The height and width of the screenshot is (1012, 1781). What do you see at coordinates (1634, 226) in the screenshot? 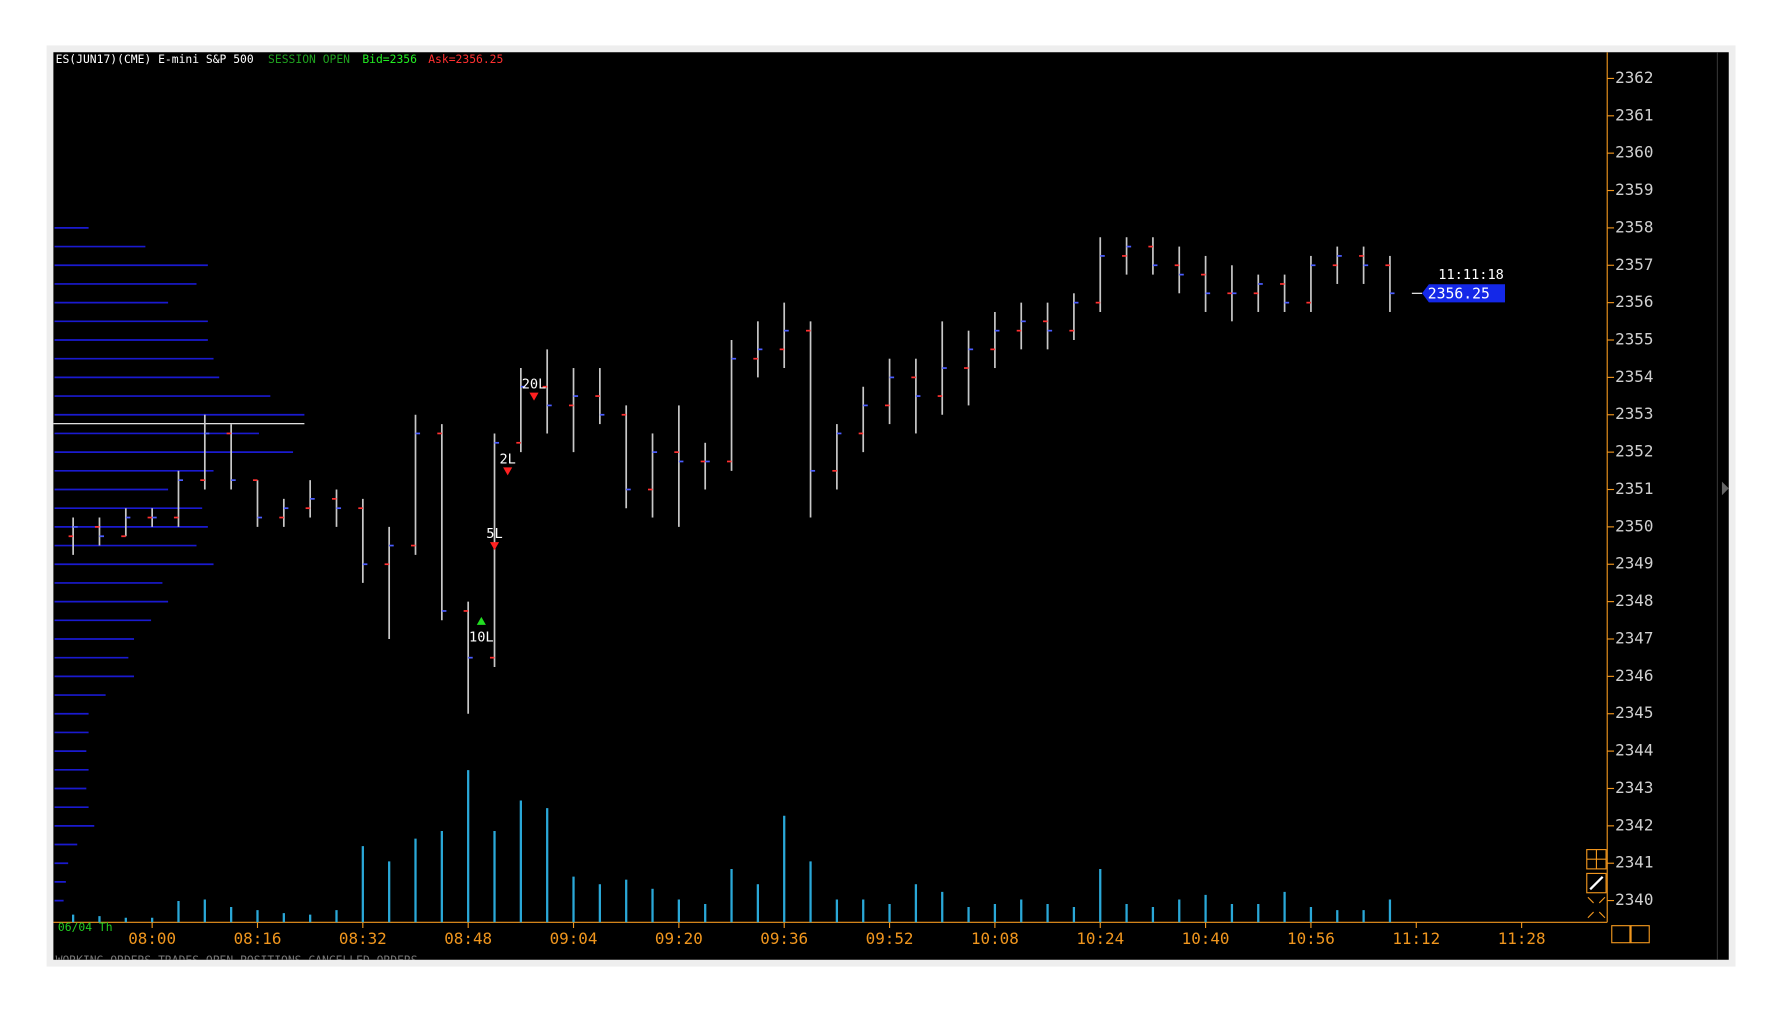
I see `y-tick-label: 2358` at bounding box center [1634, 226].